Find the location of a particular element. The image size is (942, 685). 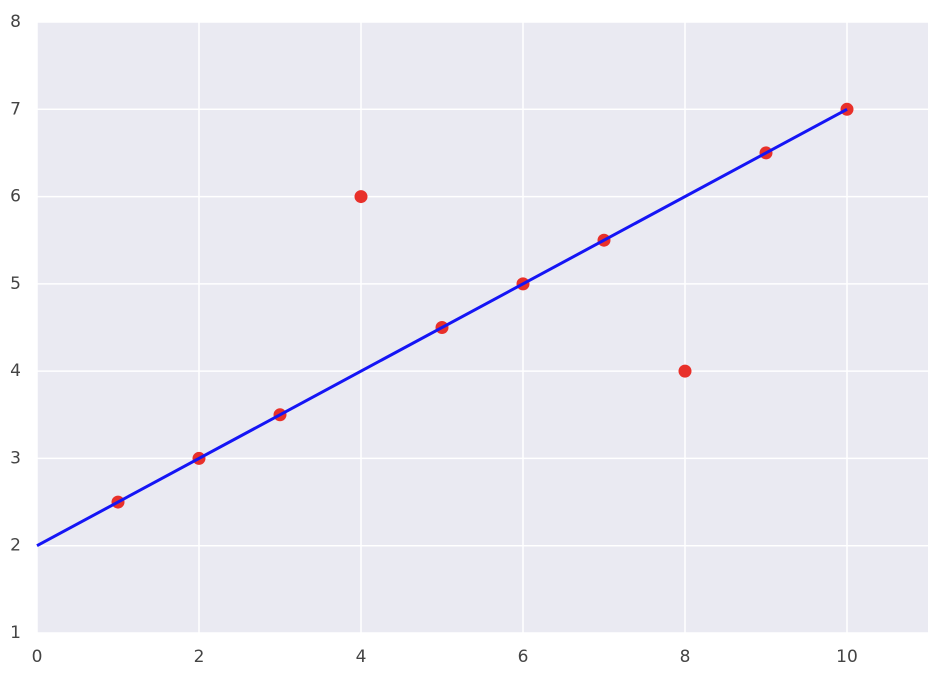

x-tick-label: 0 is located at coordinates (37, 657).